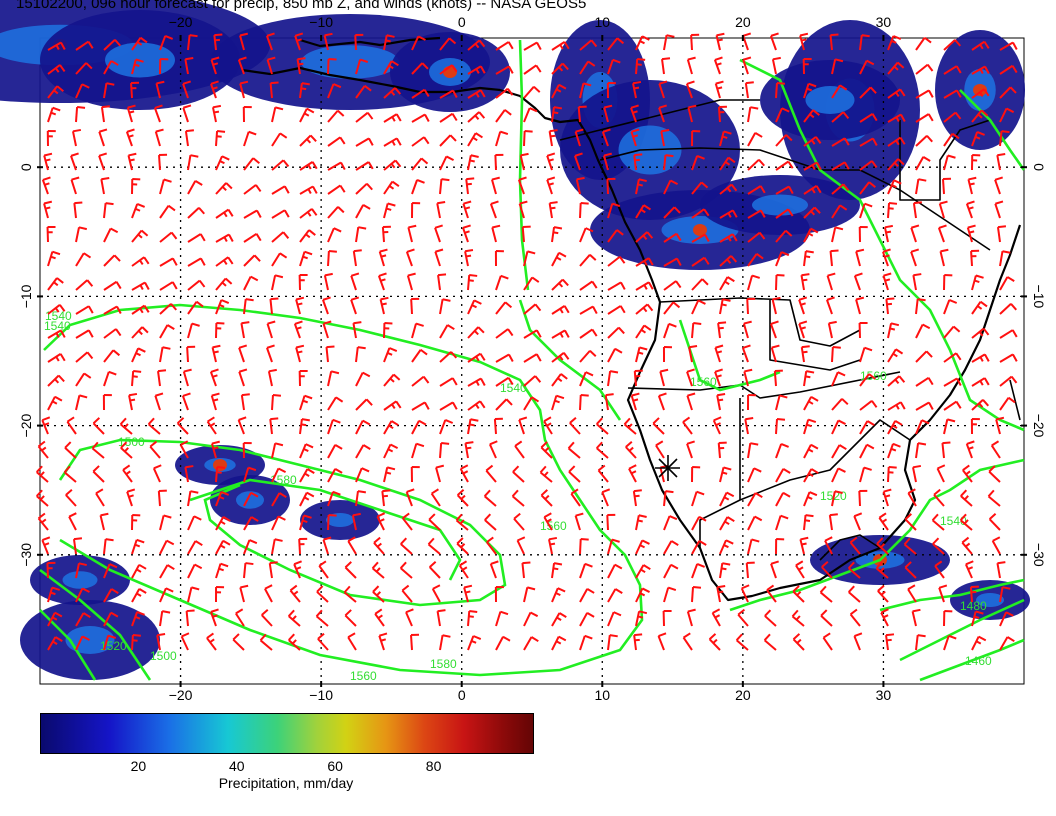 The width and height of the screenshot is (1056, 816). I want to click on tick-mark-top, so click(321, 38).